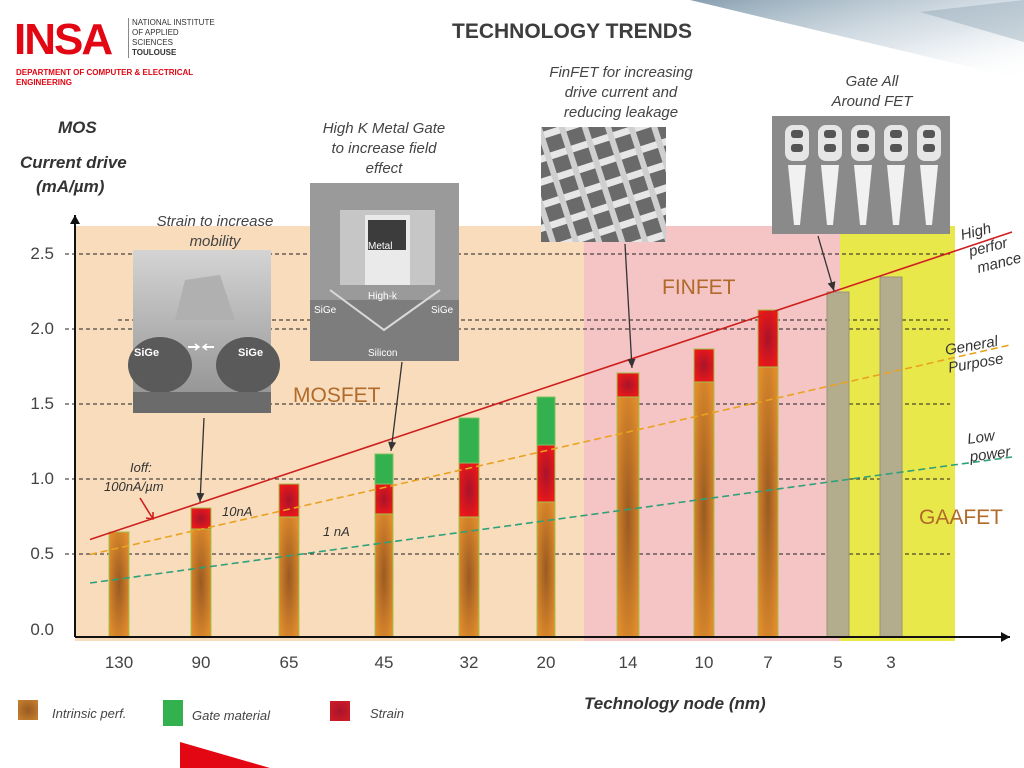 The height and width of the screenshot is (768, 1024). What do you see at coordinates (890, 662) in the screenshot?
I see `x-tick-label: 3` at bounding box center [890, 662].